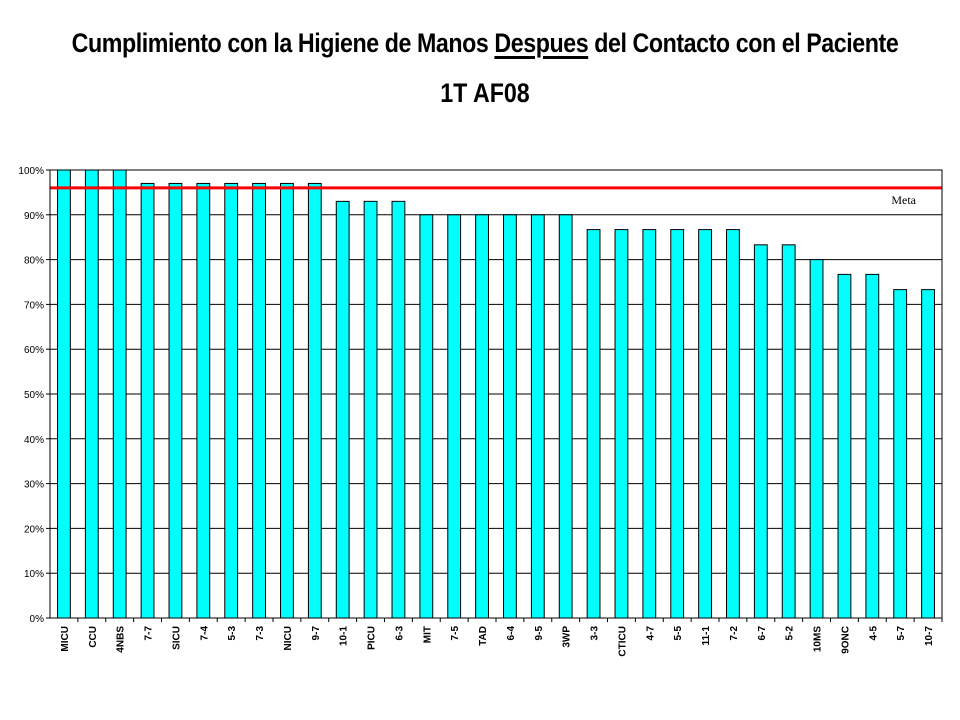 The image size is (960, 720). Describe the element at coordinates (34, 305) in the screenshot. I see `y-tick-label: 70%` at that location.